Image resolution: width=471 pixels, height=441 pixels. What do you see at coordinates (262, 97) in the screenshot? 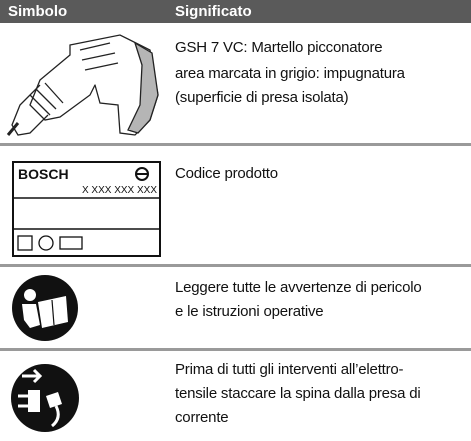
I see `row-text: (superficie di presa isolata)` at bounding box center [262, 97].